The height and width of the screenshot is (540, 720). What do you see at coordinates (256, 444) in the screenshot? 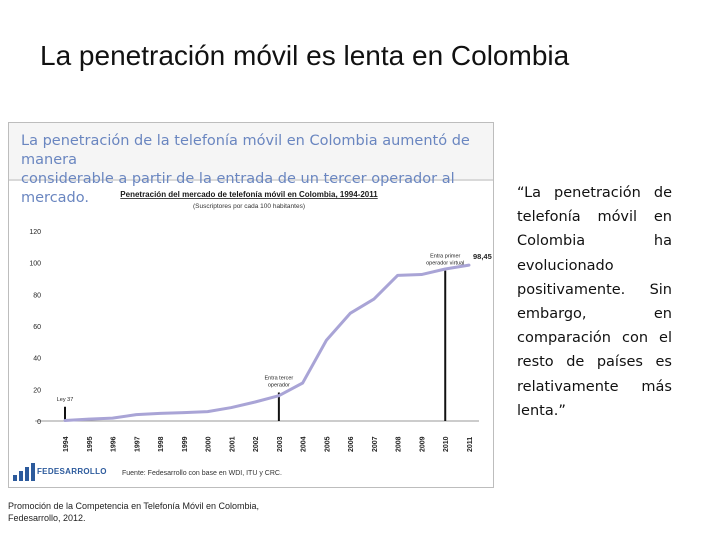
I see `x-tick-label: 2002` at bounding box center [256, 444].